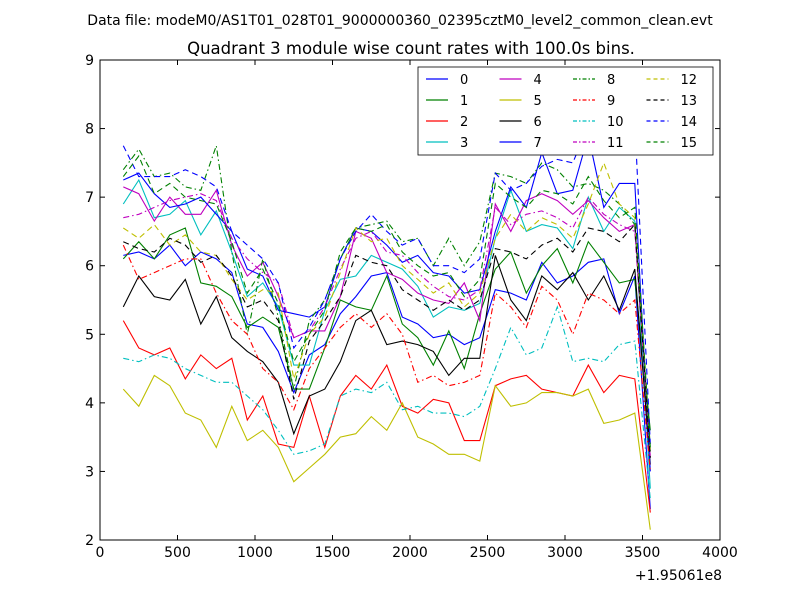 Image resolution: width=800 pixels, height=600 pixels. Describe the element at coordinates (611, 80) in the screenshot. I see `legend-label-8: 8` at that location.